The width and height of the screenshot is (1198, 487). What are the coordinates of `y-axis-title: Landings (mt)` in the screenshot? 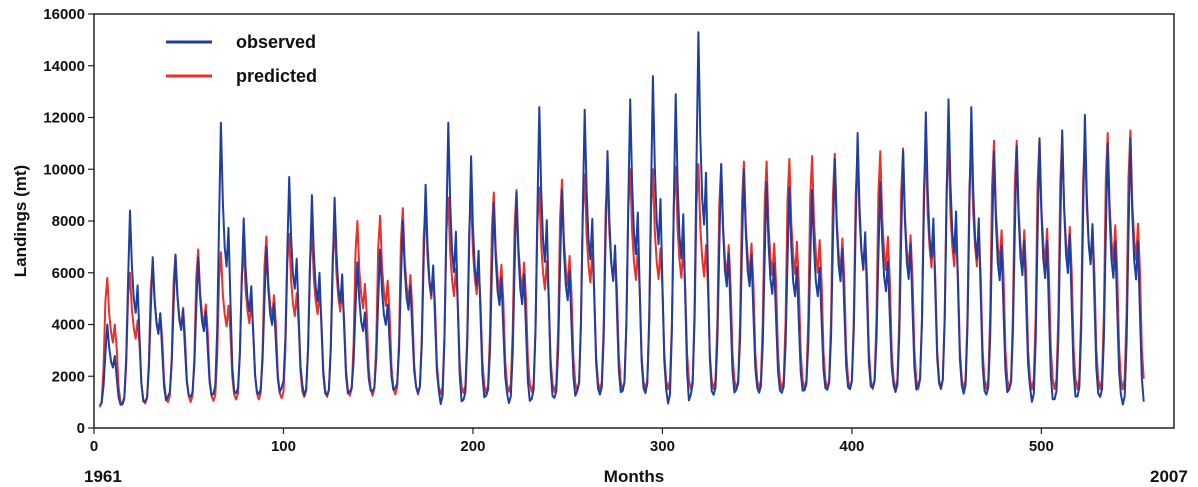 It's located at (20, 221).